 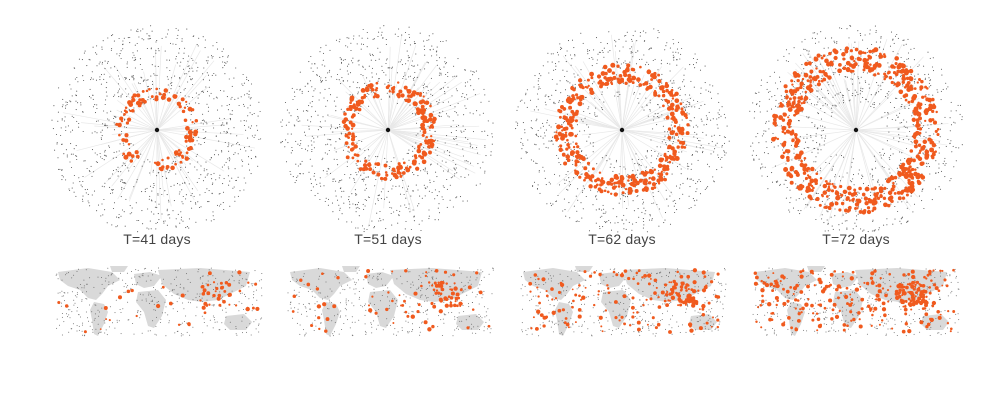 What do you see at coordinates (856, 239) in the screenshot?
I see `time-label-4: T=72 days` at bounding box center [856, 239].